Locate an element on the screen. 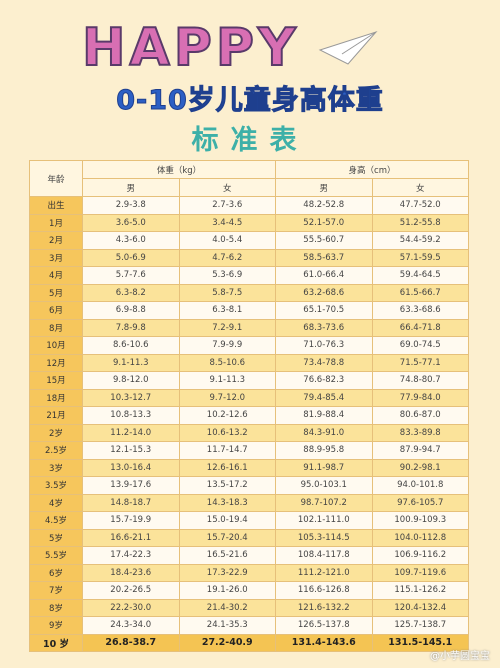 The width and height of the screenshot is (500, 668). value-cell: 14.3-18.3 is located at coordinates (227, 502).